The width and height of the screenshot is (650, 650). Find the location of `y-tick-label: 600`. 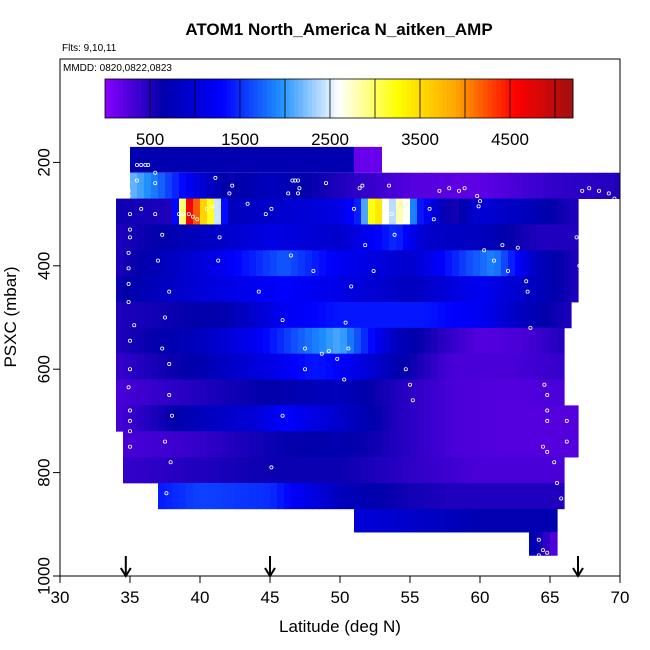

y-tick-label: 600 is located at coordinates (43, 369).